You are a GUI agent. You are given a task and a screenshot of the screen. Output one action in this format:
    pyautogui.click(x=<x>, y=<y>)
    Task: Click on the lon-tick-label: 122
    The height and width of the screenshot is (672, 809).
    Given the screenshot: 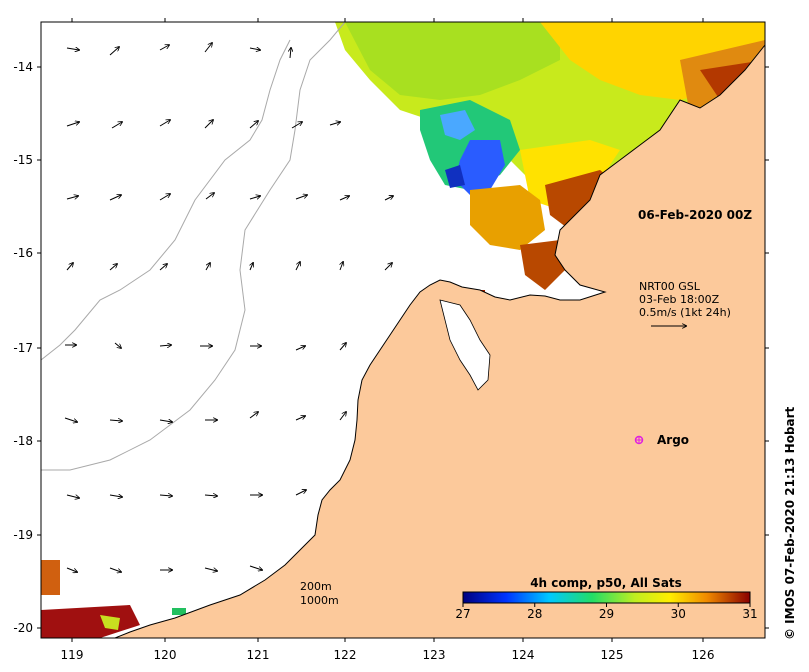 What is the action you would take?
    pyautogui.click(x=345, y=655)
    